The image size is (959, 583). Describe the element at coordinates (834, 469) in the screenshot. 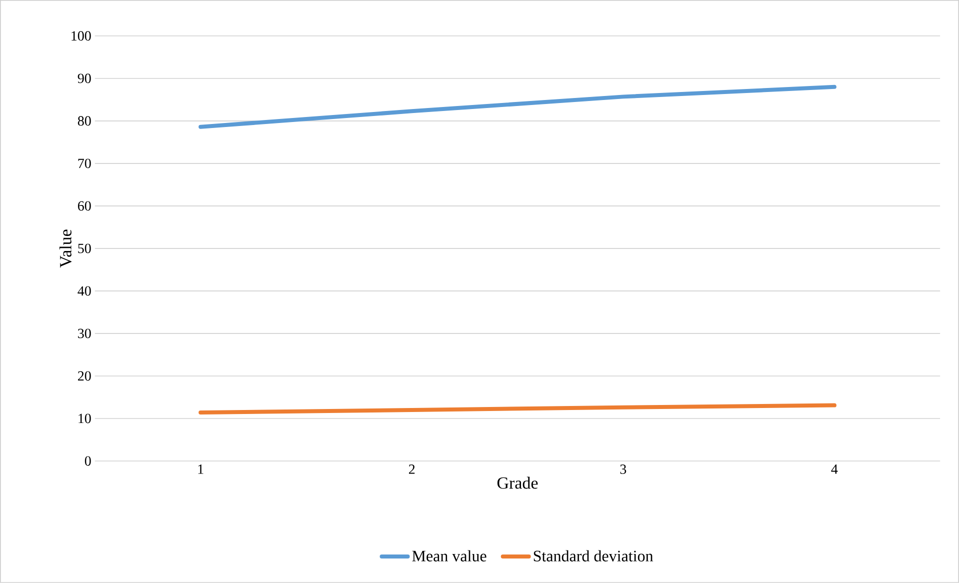

I see `x-tick-label: 4` at that location.